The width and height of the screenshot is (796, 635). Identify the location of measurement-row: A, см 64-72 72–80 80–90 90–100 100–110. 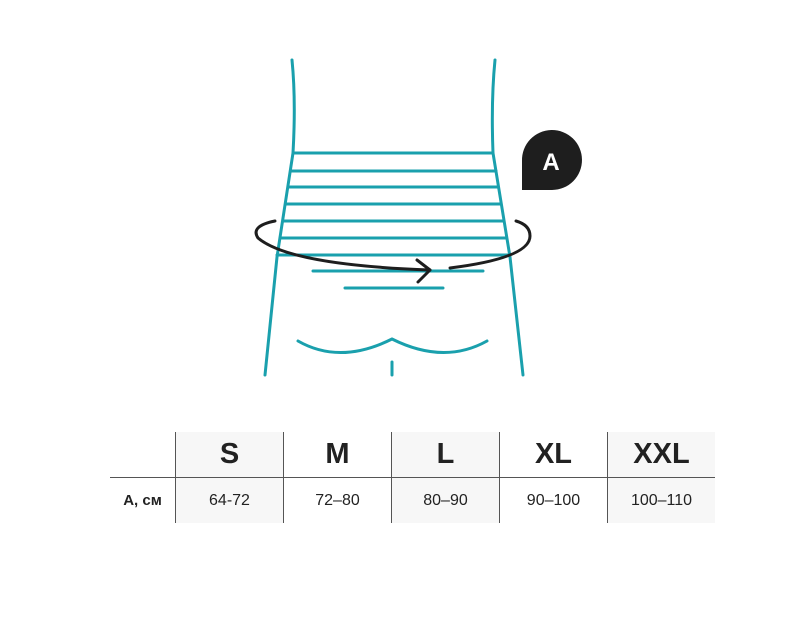
(412, 500).